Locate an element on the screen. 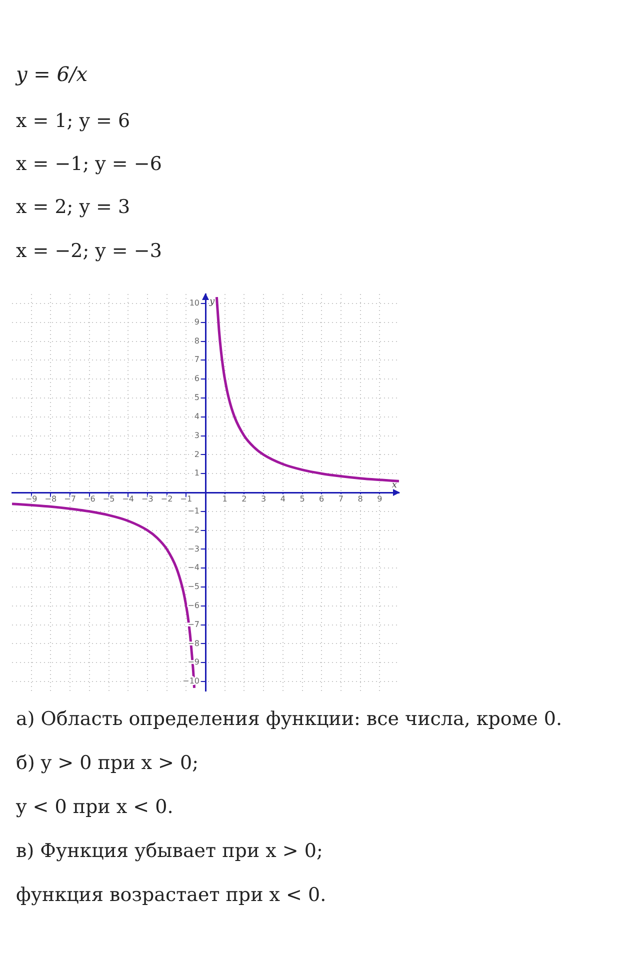 The image size is (620, 957). x-tick-label: −5 is located at coordinates (108, 499).